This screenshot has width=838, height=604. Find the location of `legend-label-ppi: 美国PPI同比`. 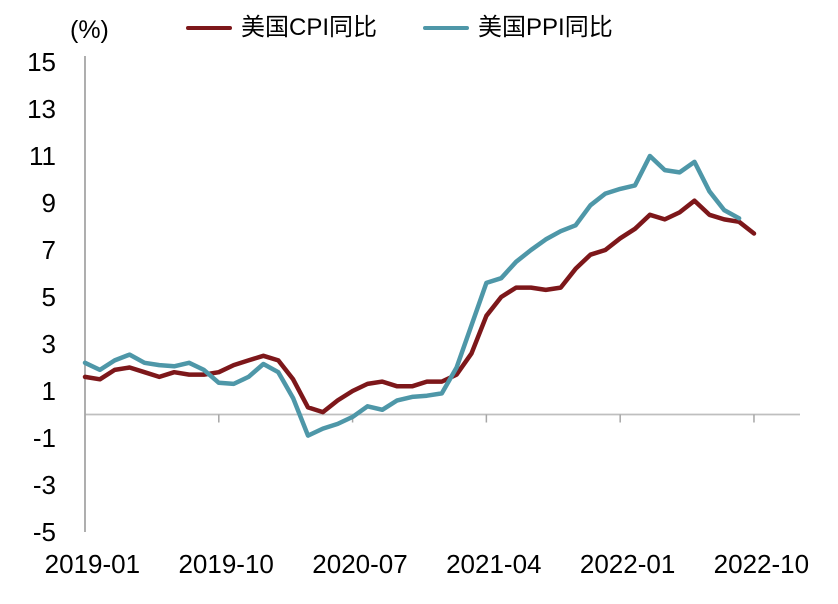

legend-label-ppi: 美国PPI同比 is located at coordinates (545, 27).